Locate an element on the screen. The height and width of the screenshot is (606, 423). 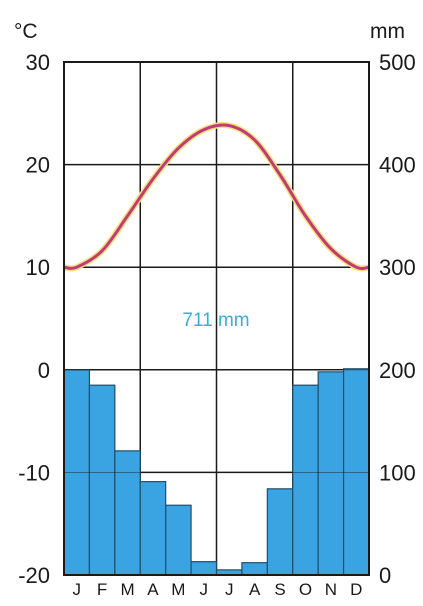
temperature-tick-label: 30 is located at coordinates (38, 62).